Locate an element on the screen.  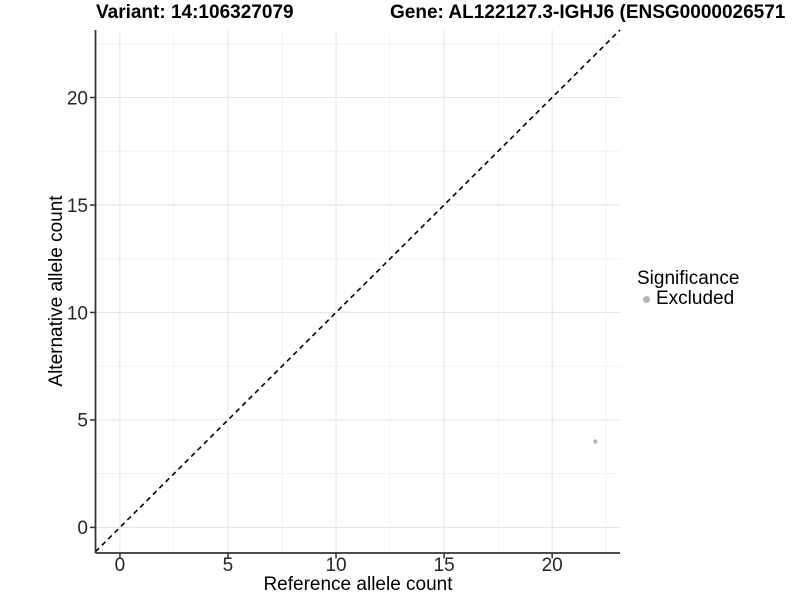
legend-item-label: Excluded is located at coordinates (695, 298).